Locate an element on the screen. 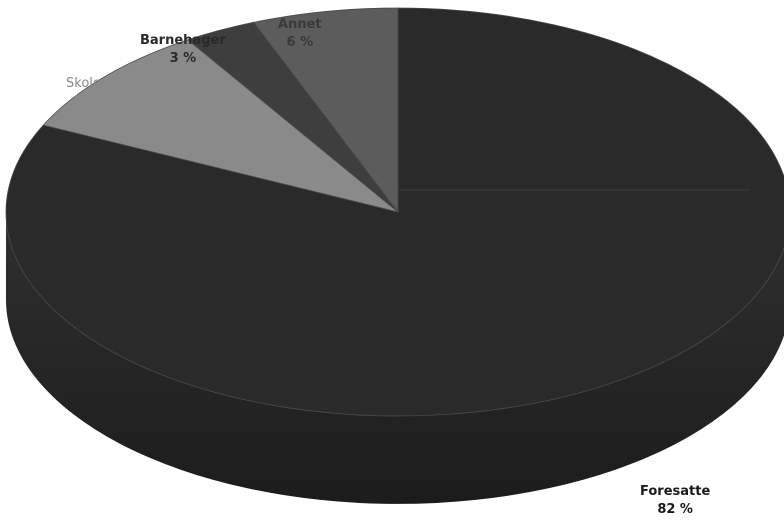 The width and height of the screenshot is (784, 522). slice-label-foresatte: Foresatte 82 % is located at coordinates (675, 501).